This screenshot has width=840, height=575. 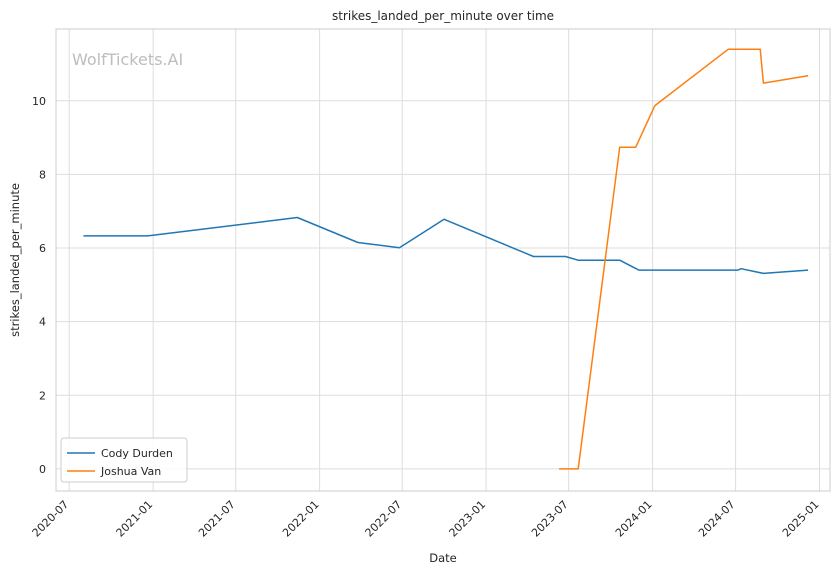 What do you see at coordinates (443, 558) in the screenshot?
I see `x-axis-title: Date` at bounding box center [443, 558].